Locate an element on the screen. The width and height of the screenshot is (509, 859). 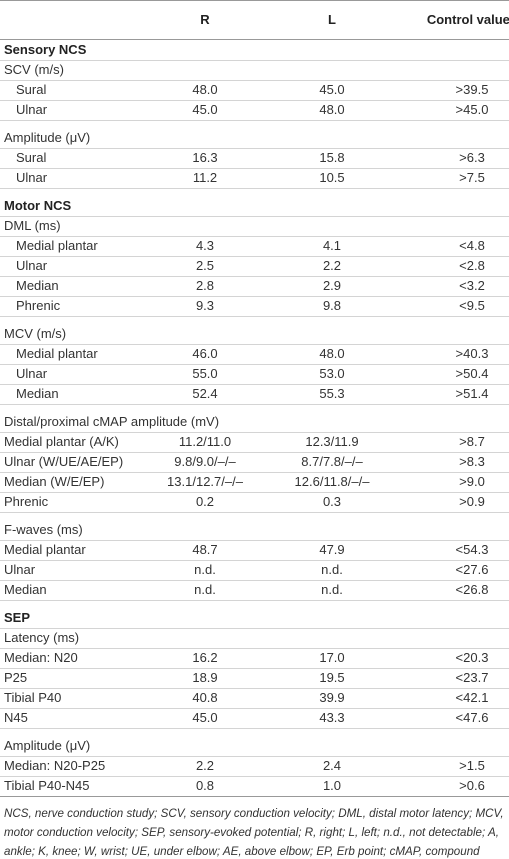
row-value: 47.9 is located at coordinates (332, 549).